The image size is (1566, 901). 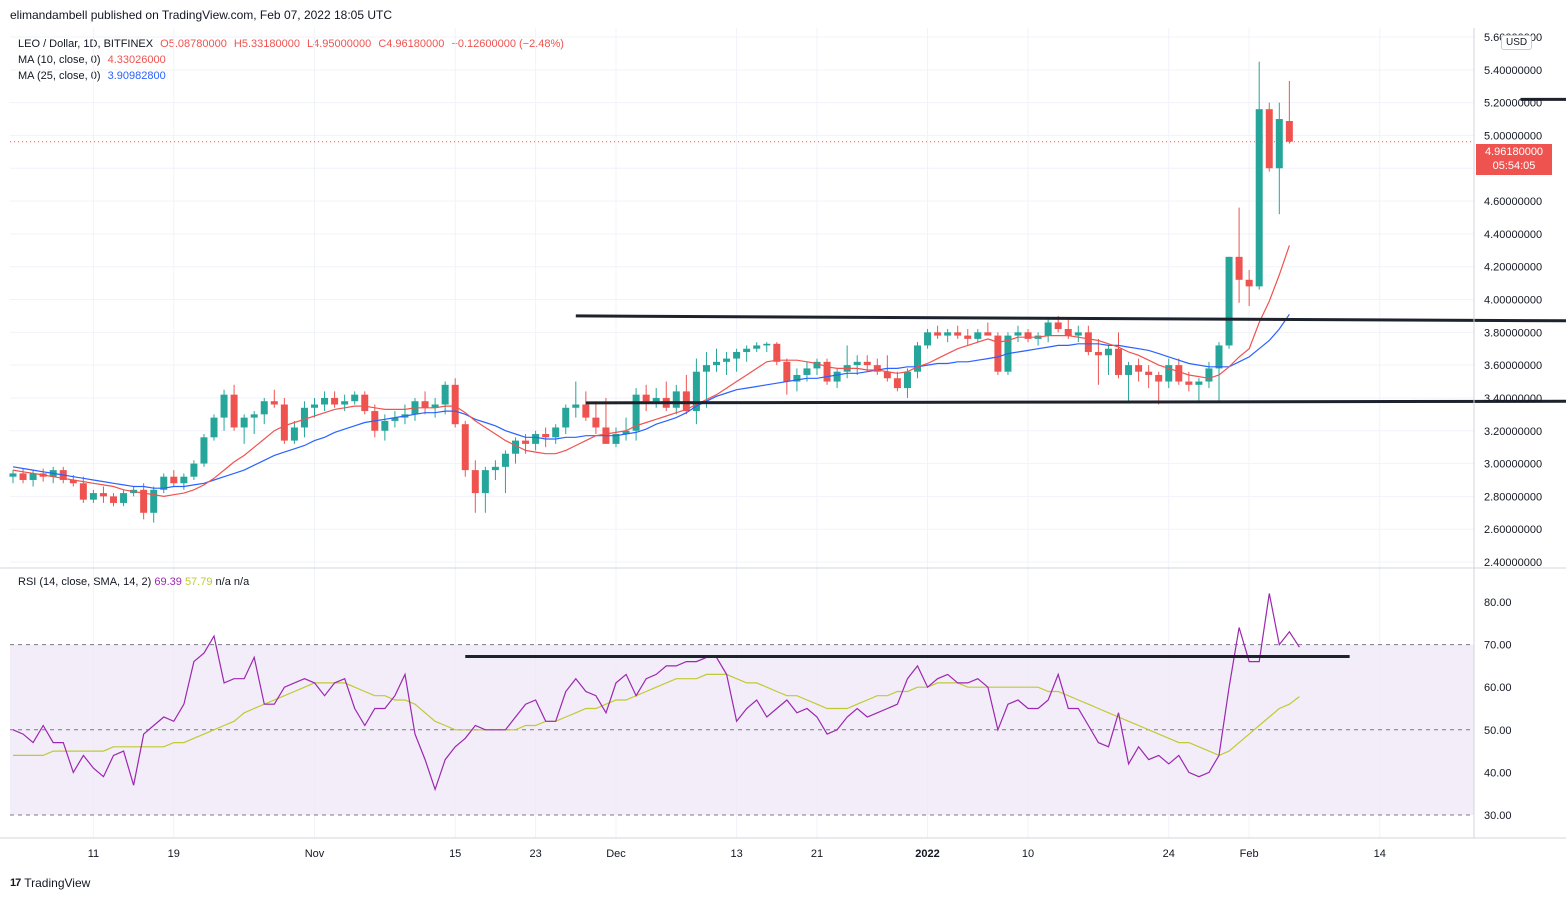 I want to click on price-tick-label: 3.00000000, so click(x=1513, y=465).